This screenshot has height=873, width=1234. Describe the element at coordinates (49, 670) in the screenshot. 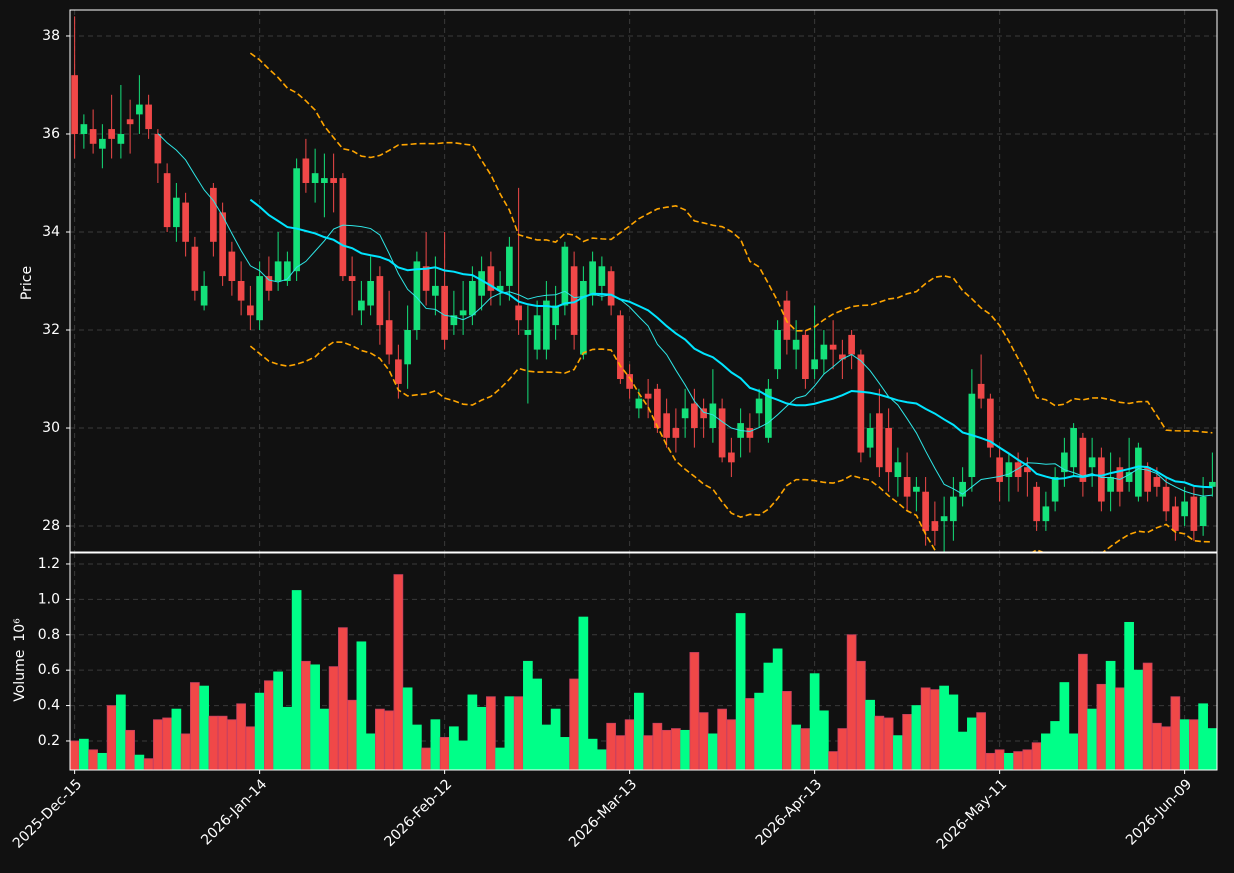

I see `volume-tick-label: 0.6` at that location.